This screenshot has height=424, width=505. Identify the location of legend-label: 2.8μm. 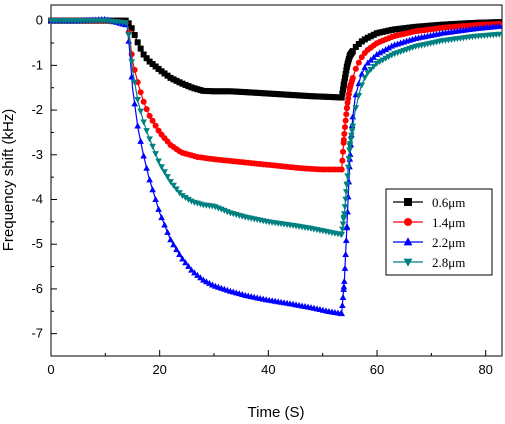
(448, 262).